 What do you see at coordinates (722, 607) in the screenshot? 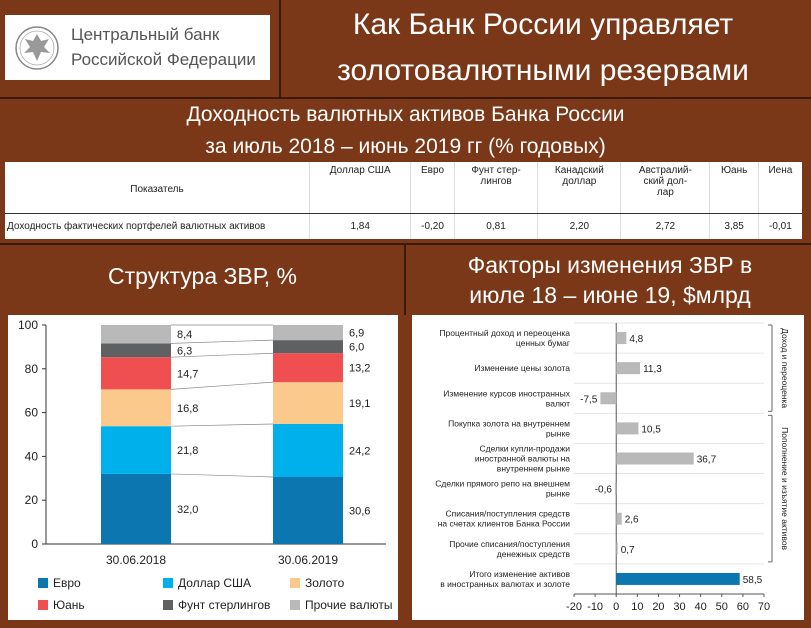
I see `x-tick-label: 50` at bounding box center [722, 607].